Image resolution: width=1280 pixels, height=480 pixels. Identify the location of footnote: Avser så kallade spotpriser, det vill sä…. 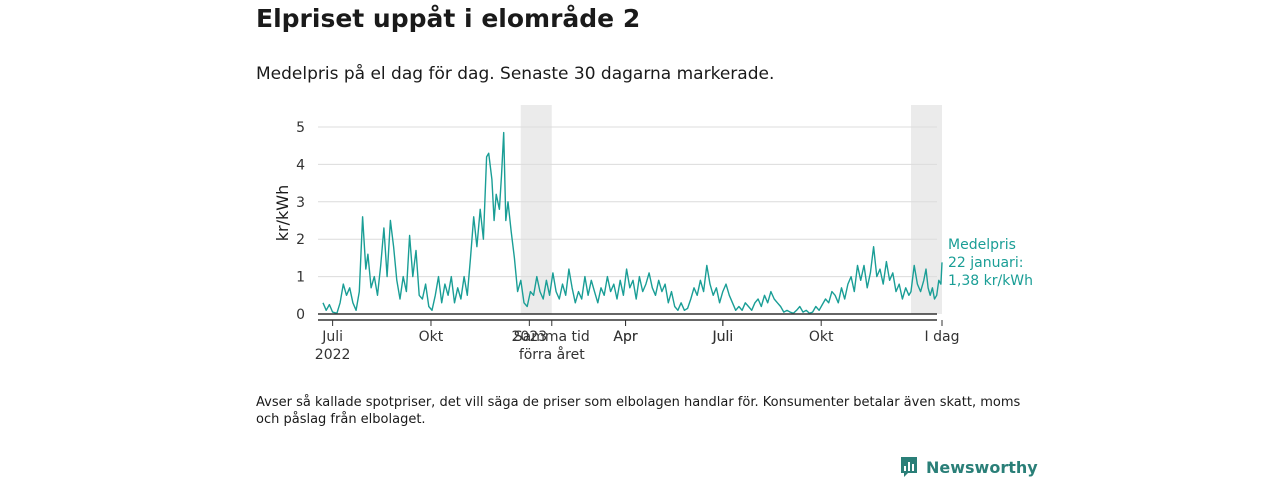
(638, 411).